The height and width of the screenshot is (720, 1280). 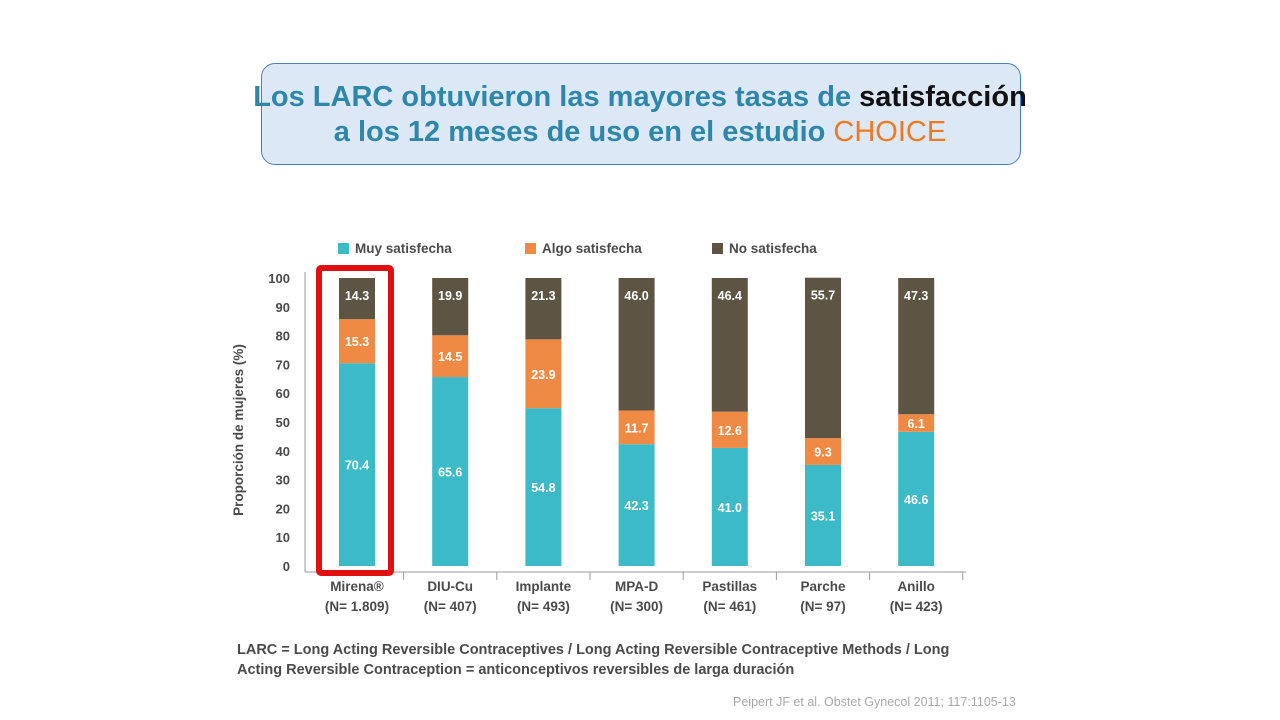 I want to click on y-tick-label: 30, so click(x=283, y=480).